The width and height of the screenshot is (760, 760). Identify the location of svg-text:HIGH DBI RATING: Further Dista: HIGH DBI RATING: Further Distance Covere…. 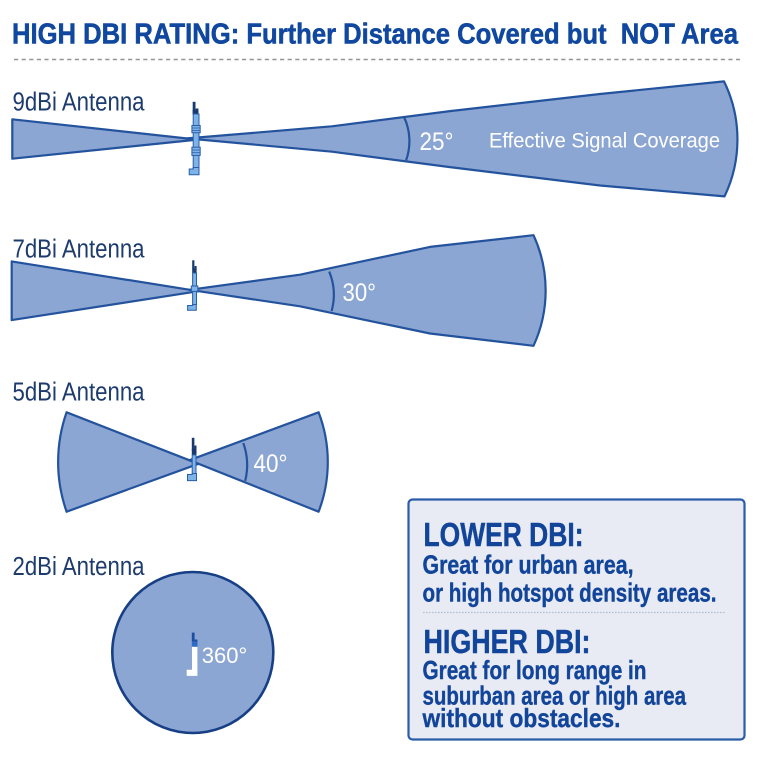
(375, 35).